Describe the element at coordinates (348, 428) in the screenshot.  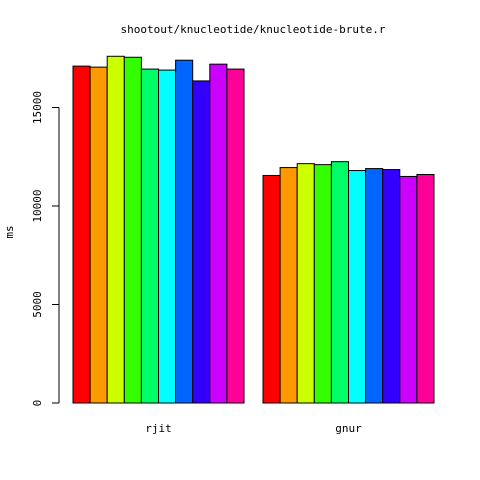
I see `x-category-label-gnur: gnur` at that location.